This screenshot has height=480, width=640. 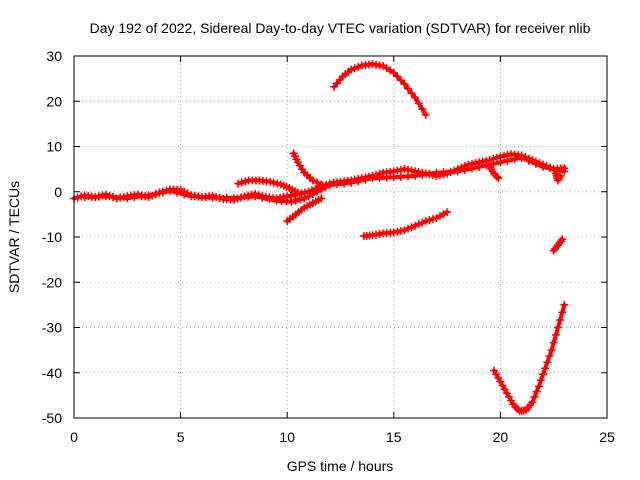 What do you see at coordinates (558, 245) in the screenshot?
I see `series-small-segment` at bounding box center [558, 245].